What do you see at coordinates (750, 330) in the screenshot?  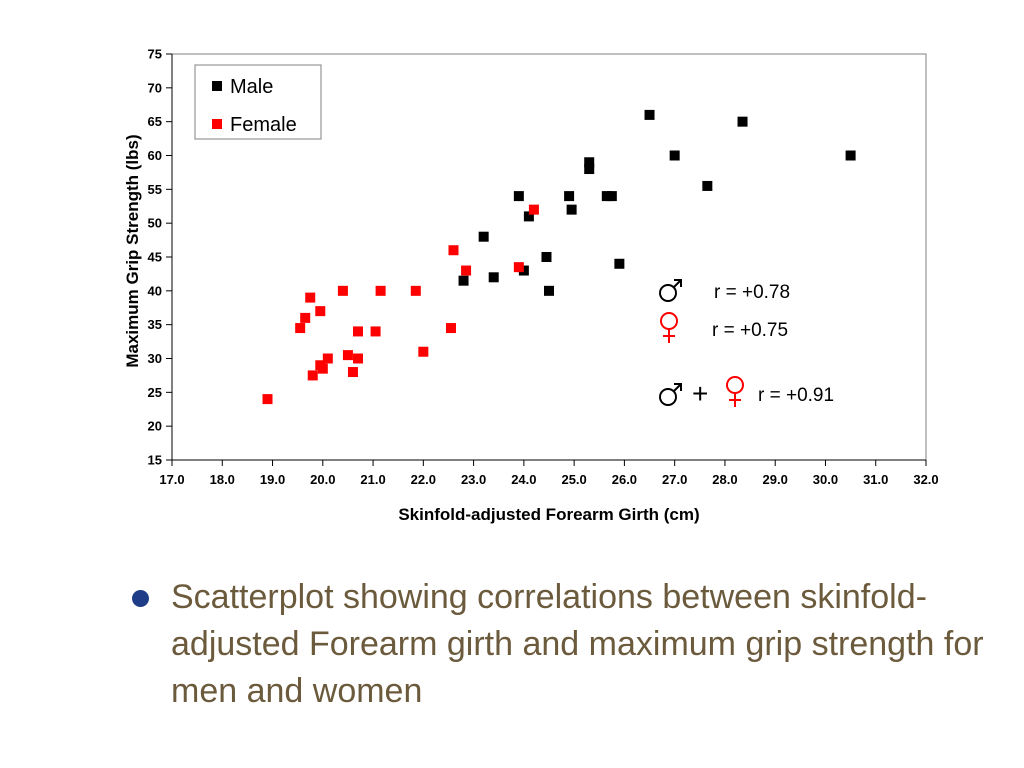 I see `annotation-text-female: r = +0.75` at bounding box center [750, 330].